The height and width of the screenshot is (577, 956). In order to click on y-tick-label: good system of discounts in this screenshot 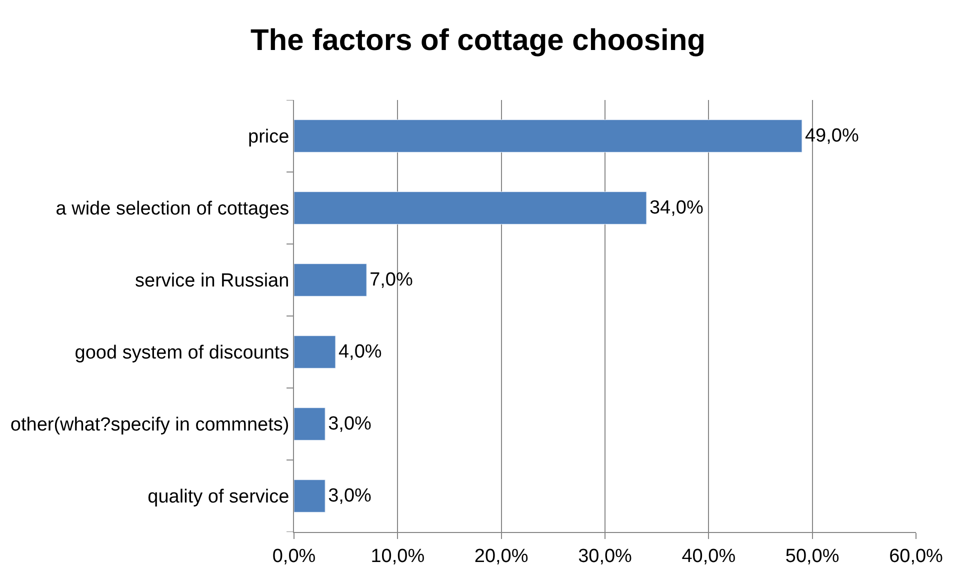, I will do `click(182, 353)`.